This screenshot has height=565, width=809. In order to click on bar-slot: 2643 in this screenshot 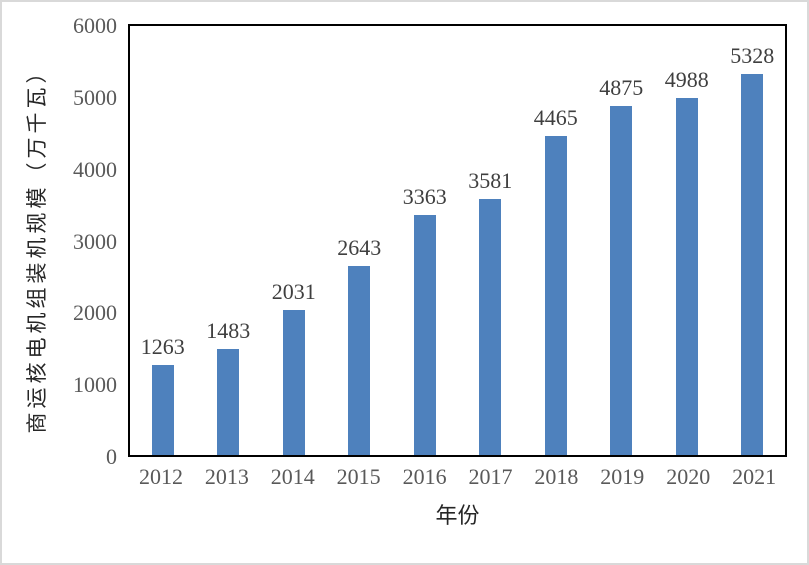, I will do `click(360, 240)`.